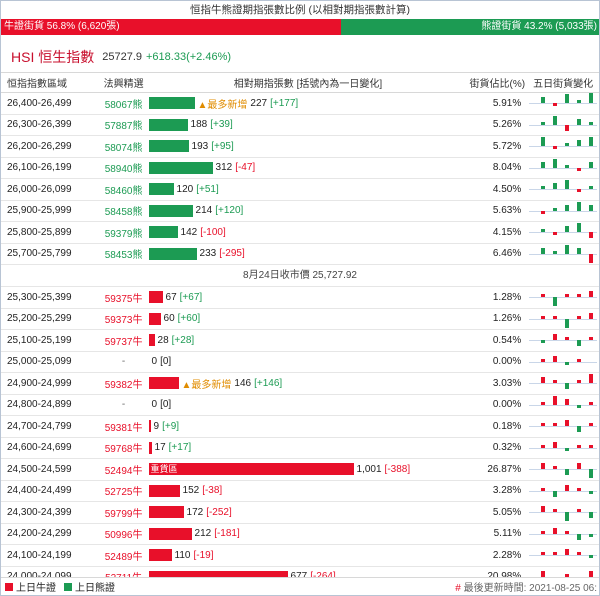  What do you see at coordinates (245, 168) in the screenshot?
I see `contracts-change: [-47]` at bounding box center [245, 168].